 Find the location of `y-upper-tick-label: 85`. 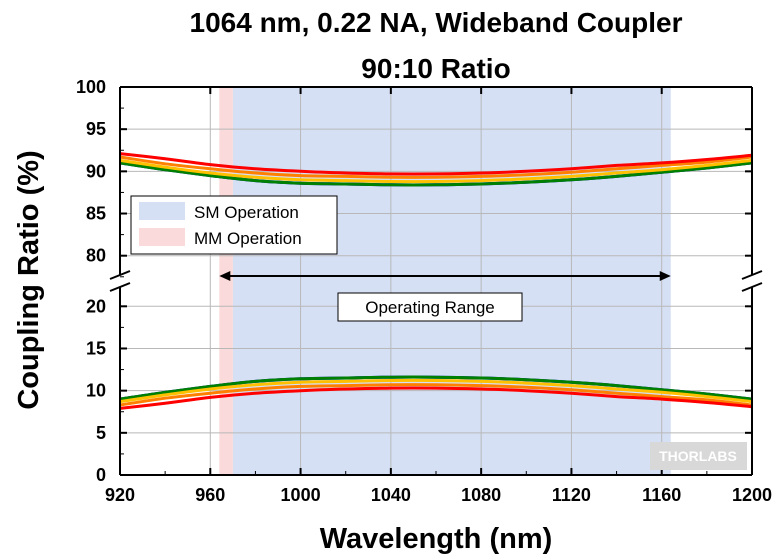

y-upper-tick-label: 85 is located at coordinates (96, 214).